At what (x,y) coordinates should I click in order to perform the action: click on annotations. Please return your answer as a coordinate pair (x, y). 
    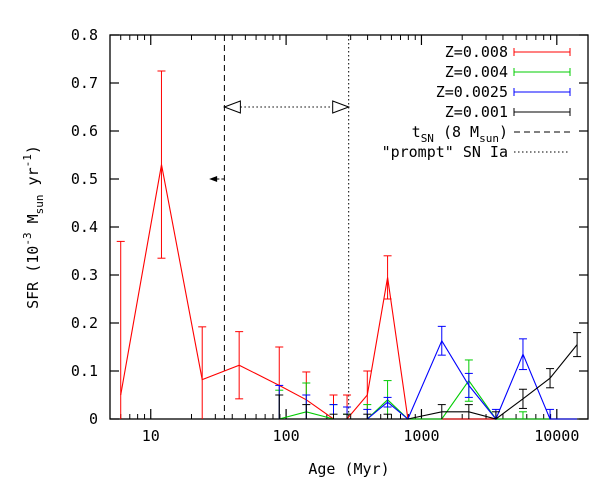
    Looking at the image, I should click on (280, 141).